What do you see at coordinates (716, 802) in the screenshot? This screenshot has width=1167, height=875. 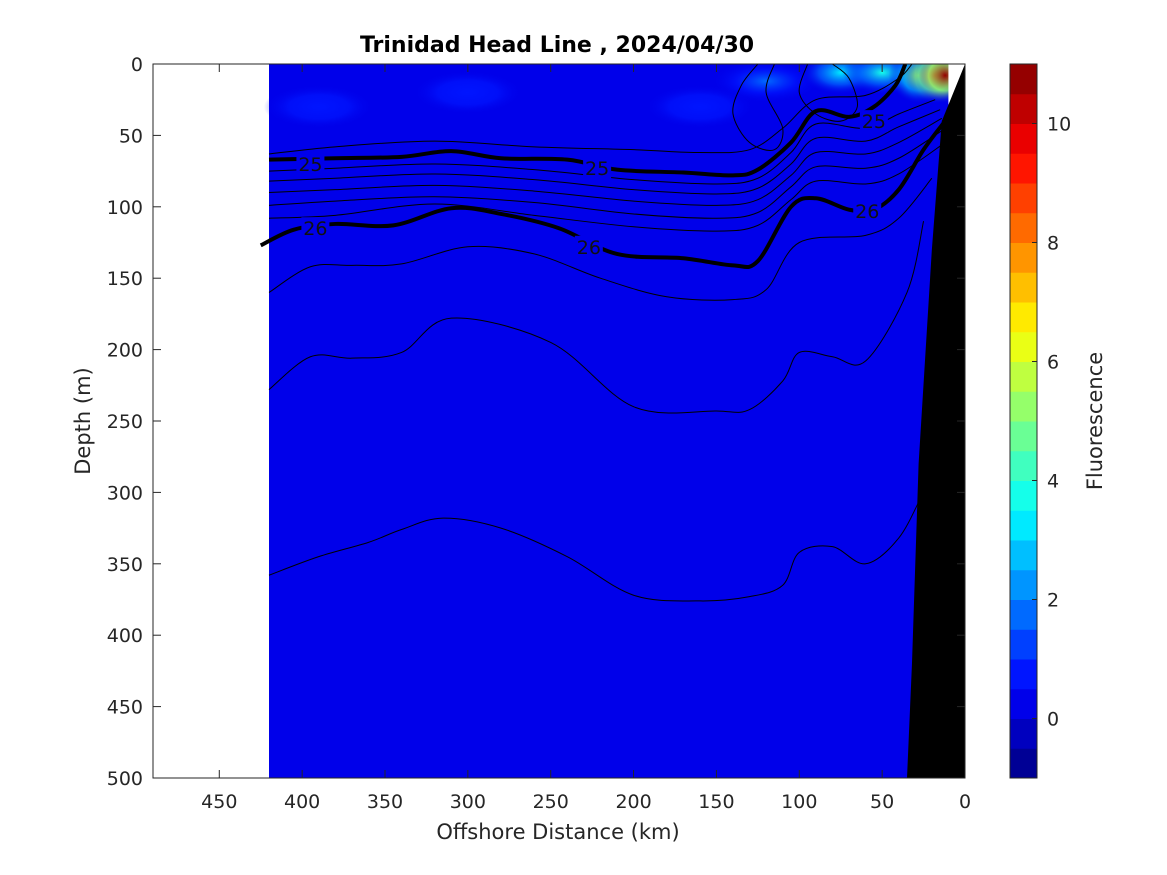 I see `x-tick-label: 150` at bounding box center [716, 802].